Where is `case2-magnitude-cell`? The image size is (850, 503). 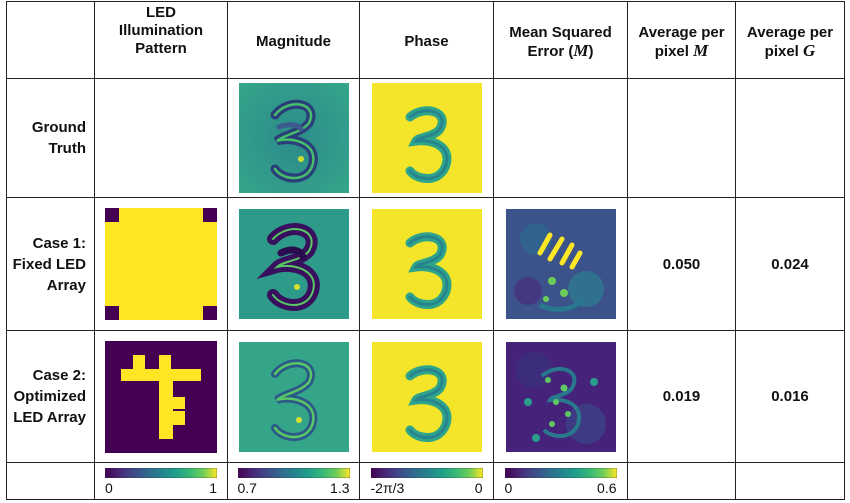
case2-magnitude-cell is located at coordinates (293, 396).